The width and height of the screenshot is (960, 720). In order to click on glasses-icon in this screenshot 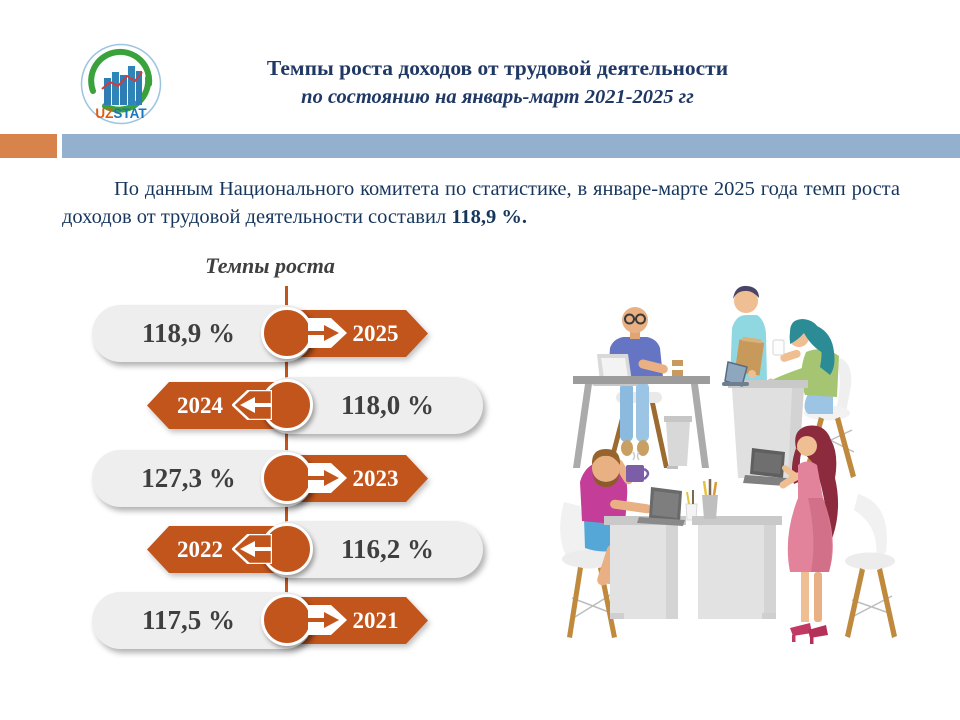, I will do `click(635, 319)`.